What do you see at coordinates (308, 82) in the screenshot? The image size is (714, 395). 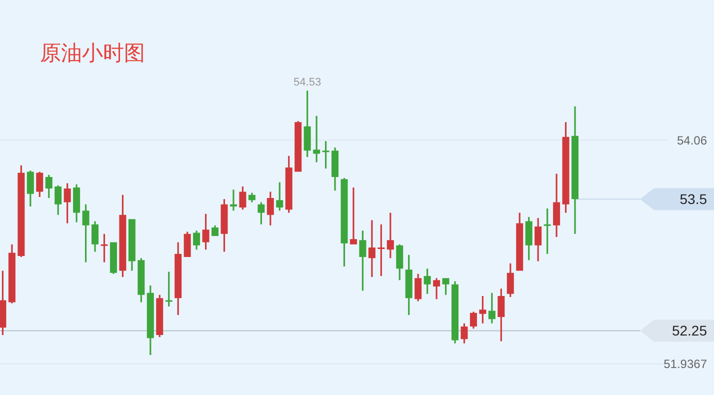 I see `annotation: 54.53` at bounding box center [308, 82].